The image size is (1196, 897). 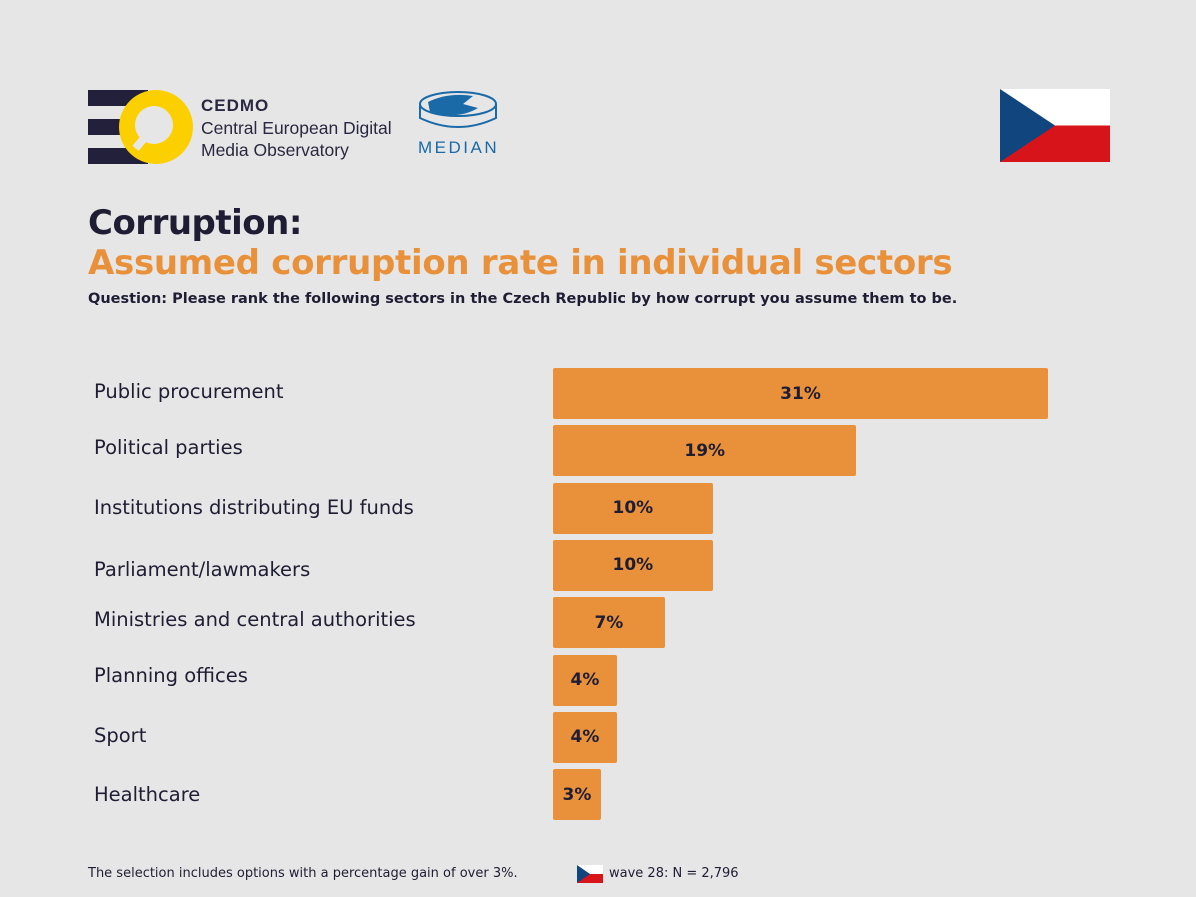 I want to click on czech-flag-icon, so click(x=1055, y=127).